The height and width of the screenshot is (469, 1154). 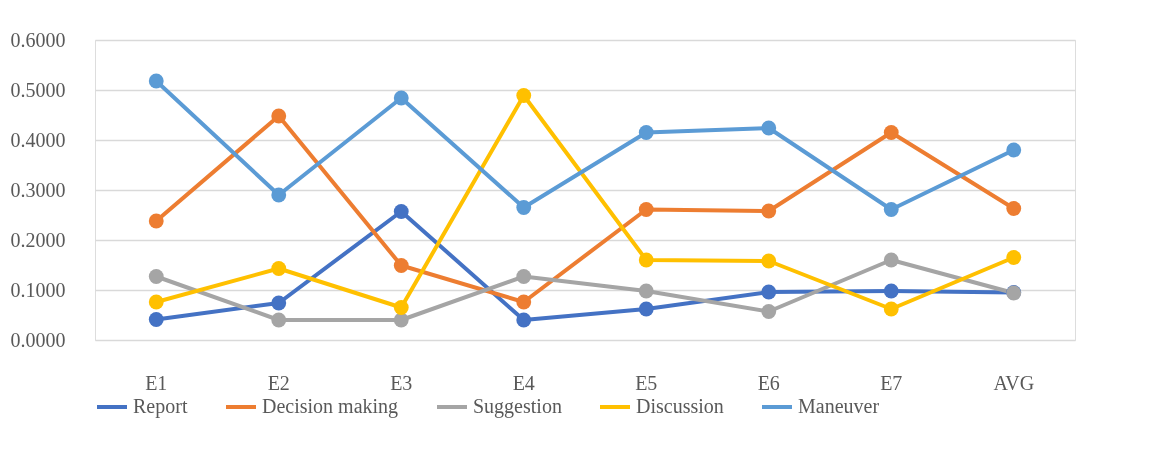 What do you see at coordinates (38, 139) in the screenshot?
I see `y-tick-label: 0.4000` at bounding box center [38, 139].